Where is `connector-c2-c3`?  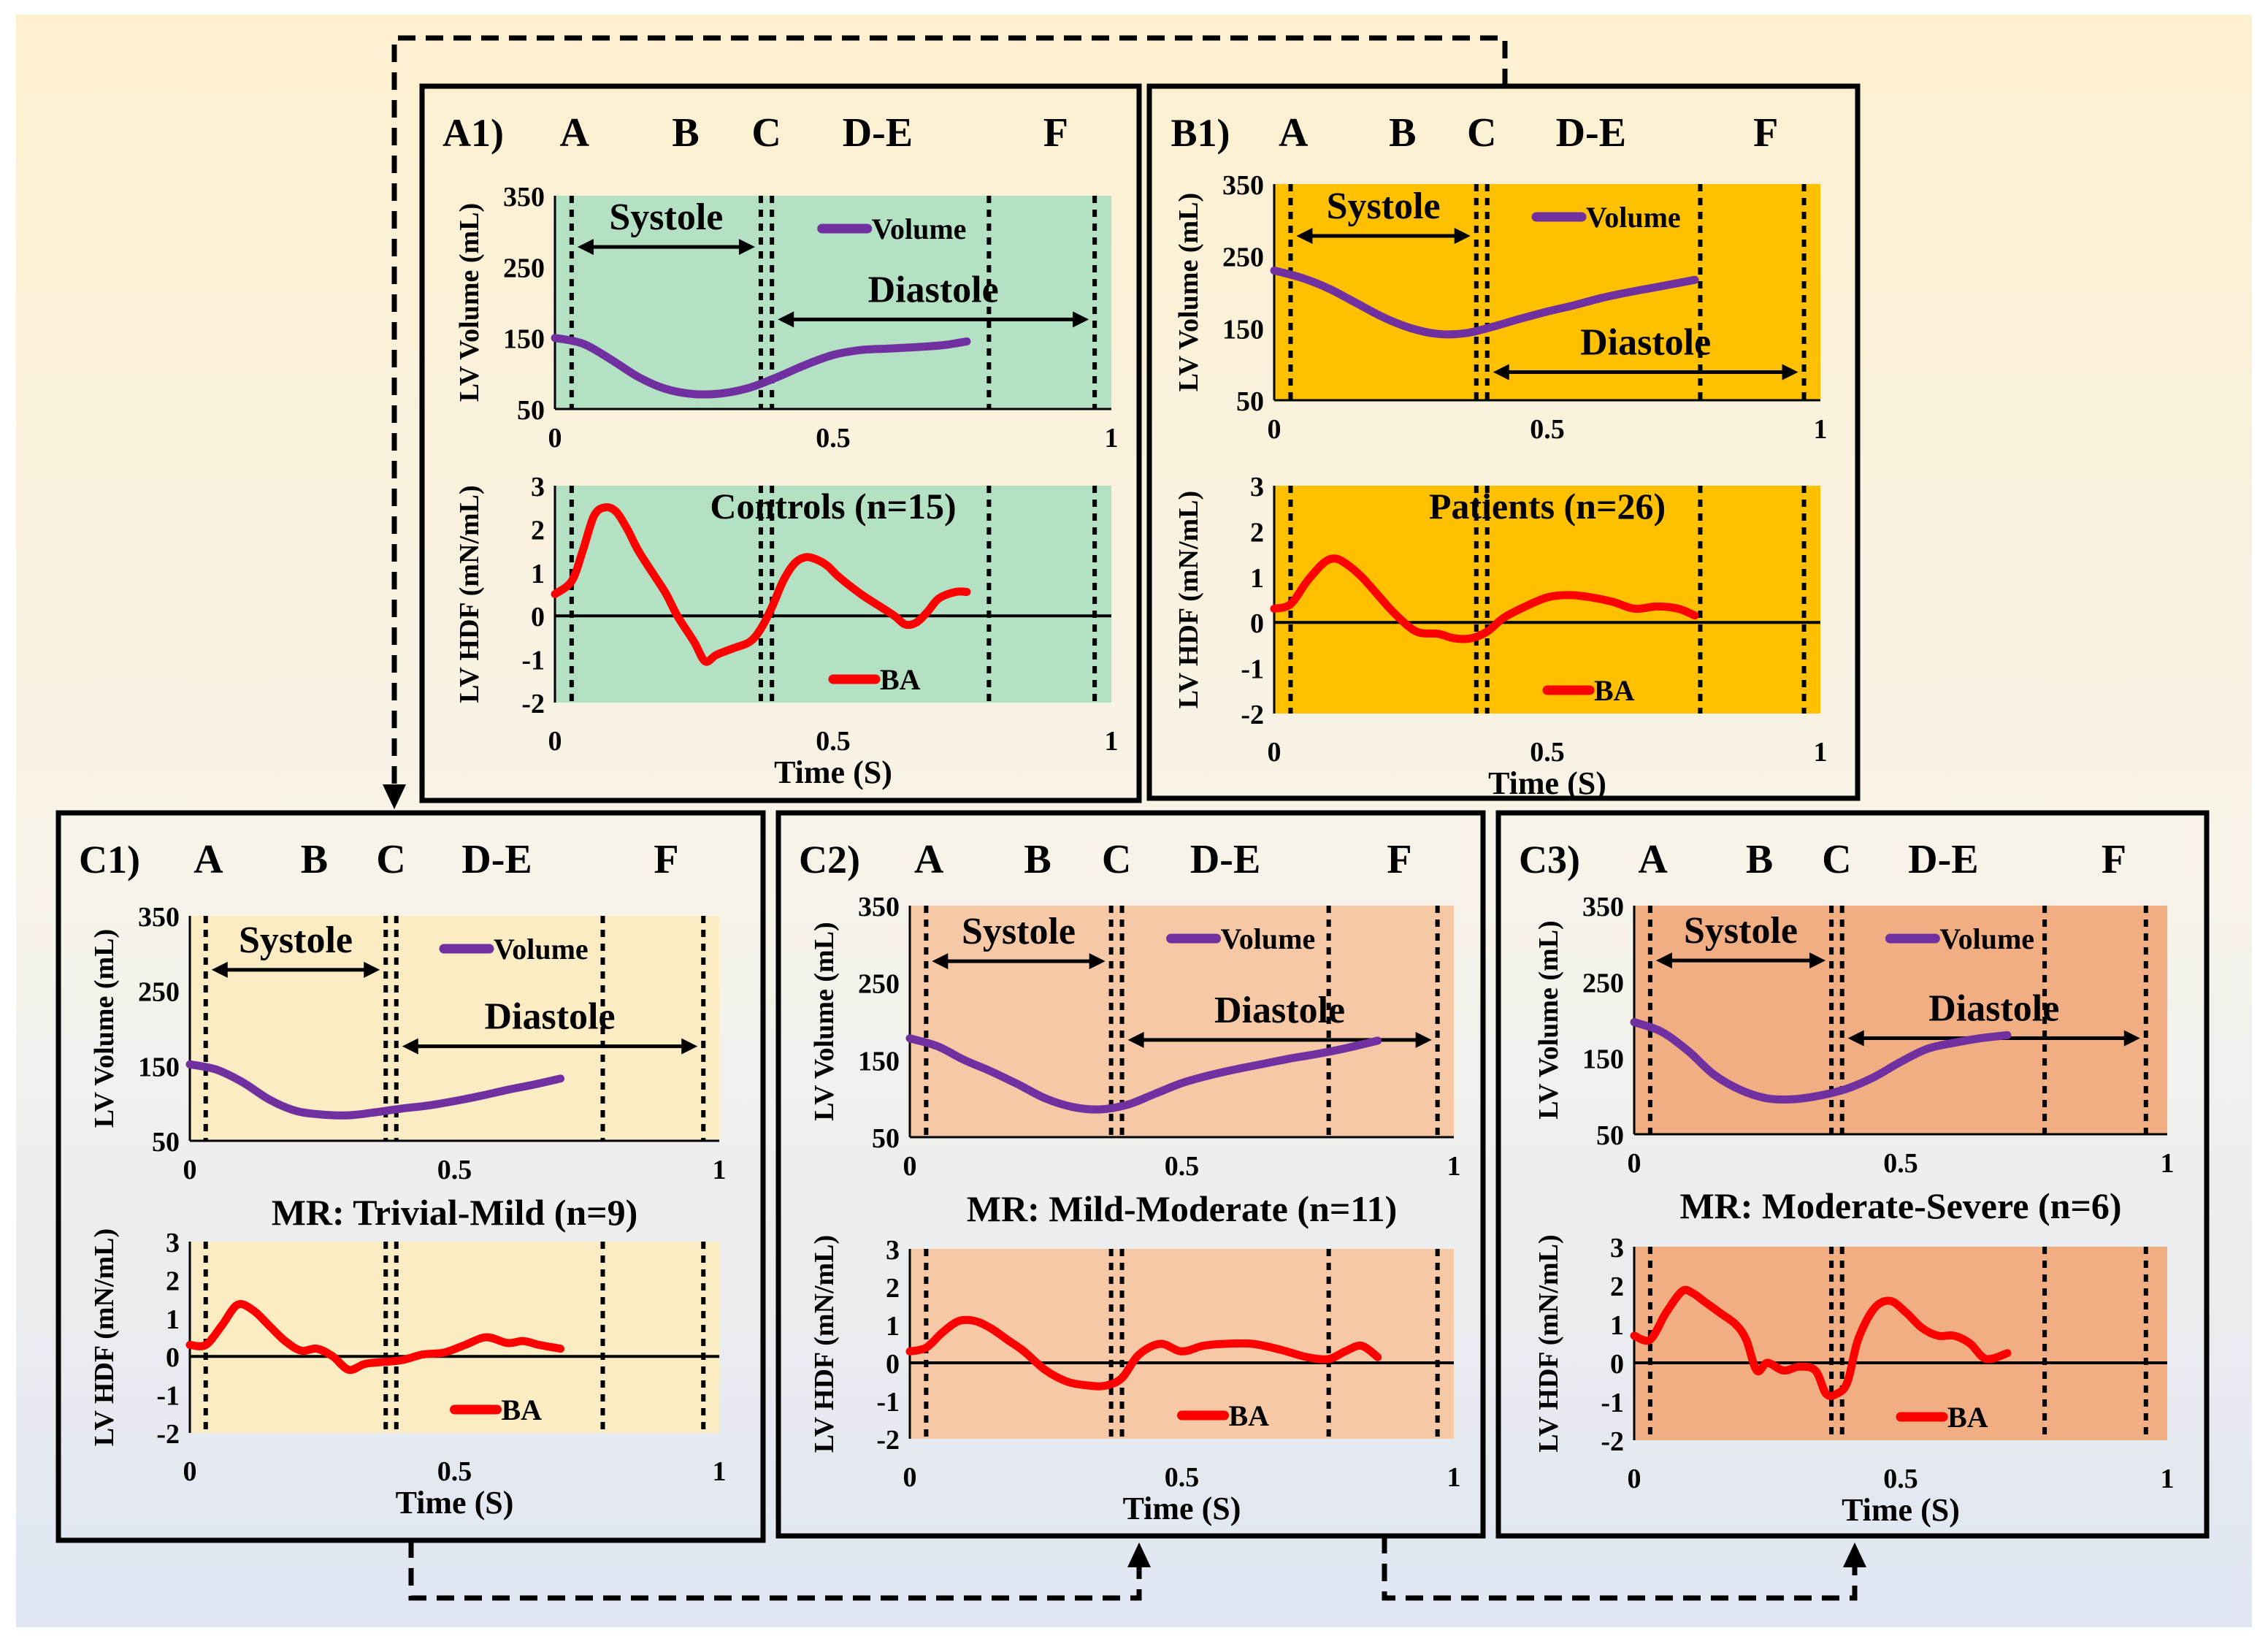
connector-c2-c3 is located at coordinates (1620, 1569).